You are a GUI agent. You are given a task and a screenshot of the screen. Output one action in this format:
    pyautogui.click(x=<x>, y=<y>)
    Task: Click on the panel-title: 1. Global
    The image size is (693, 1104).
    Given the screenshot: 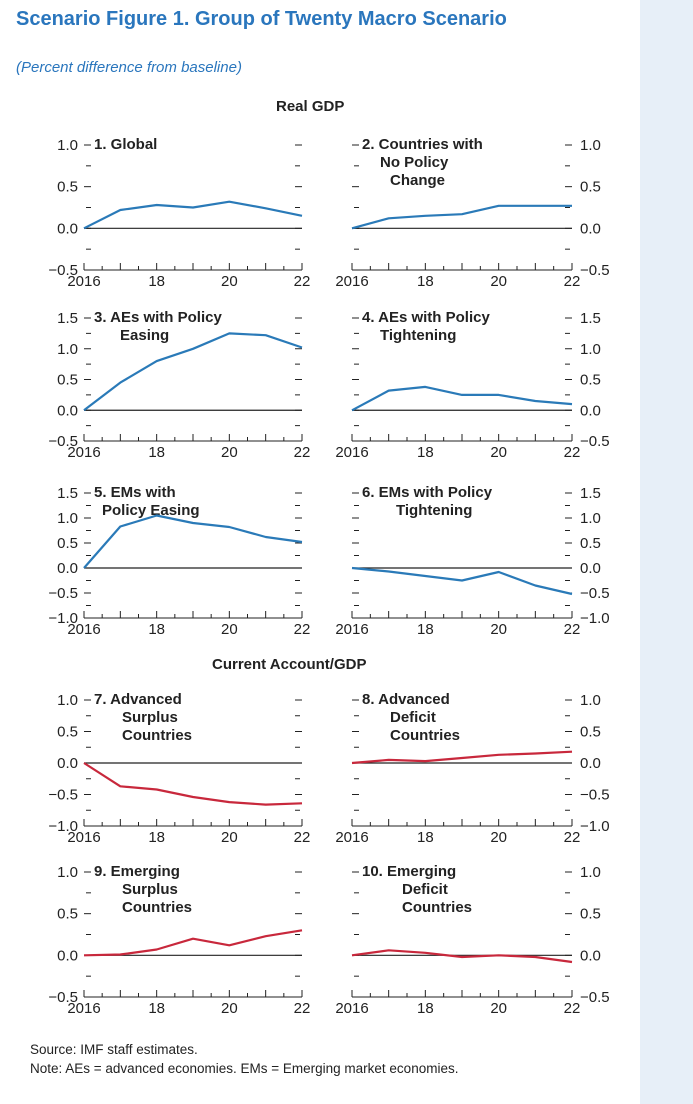 What is the action you would take?
    pyautogui.click(x=125, y=144)
    